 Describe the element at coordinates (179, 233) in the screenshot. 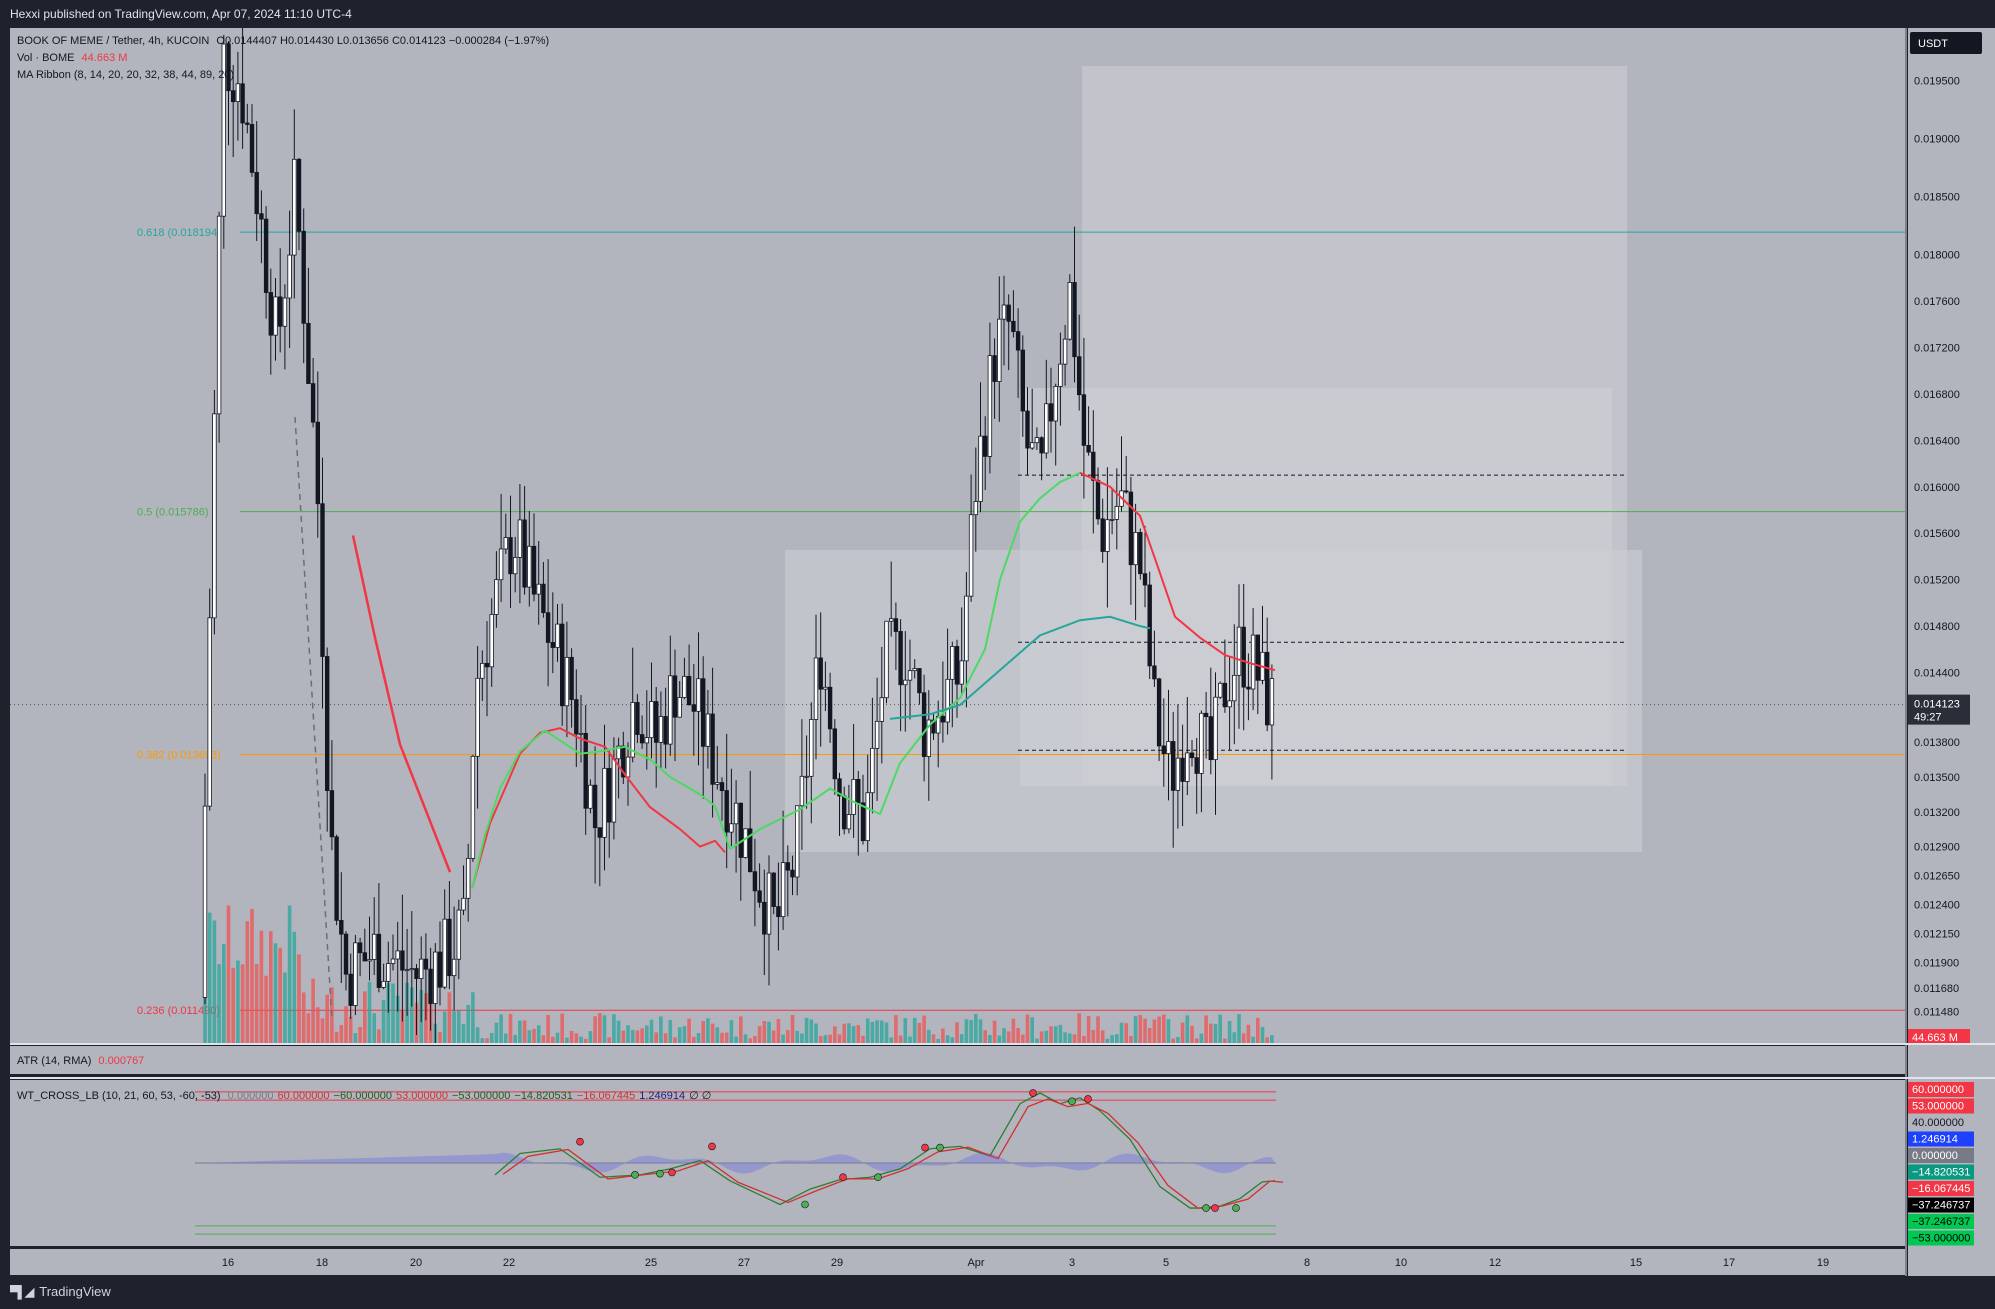

I see `fib-level-label: 0.618 (0.018194)` at that location.